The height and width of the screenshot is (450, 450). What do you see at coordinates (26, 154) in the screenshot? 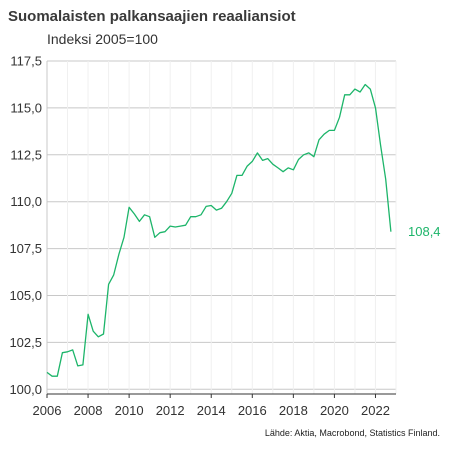
I see `y-tick-label: 112,5` at bounding box center [26, 154].